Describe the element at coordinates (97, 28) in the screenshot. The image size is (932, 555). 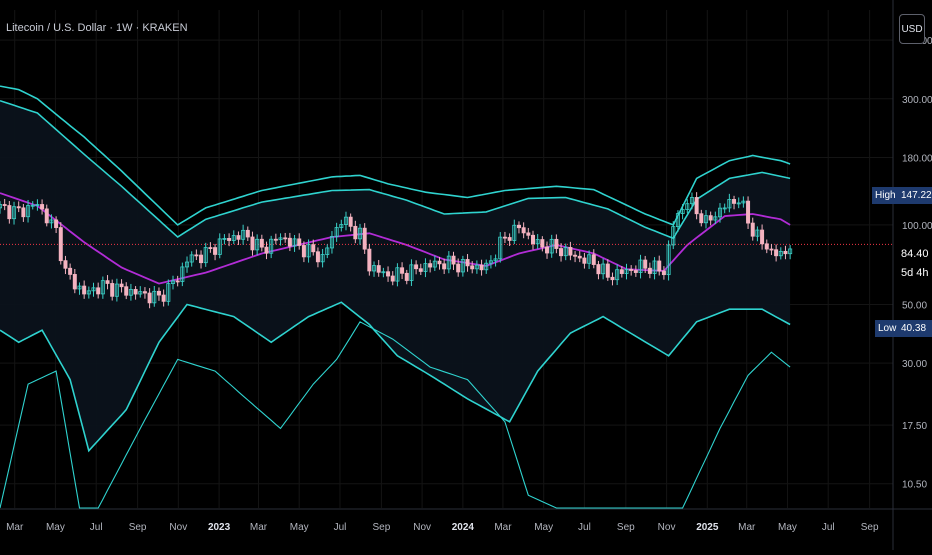
I see `symbol-title: Litecoin / U.S. Dollar · 1W · KRAKEN` at that location.